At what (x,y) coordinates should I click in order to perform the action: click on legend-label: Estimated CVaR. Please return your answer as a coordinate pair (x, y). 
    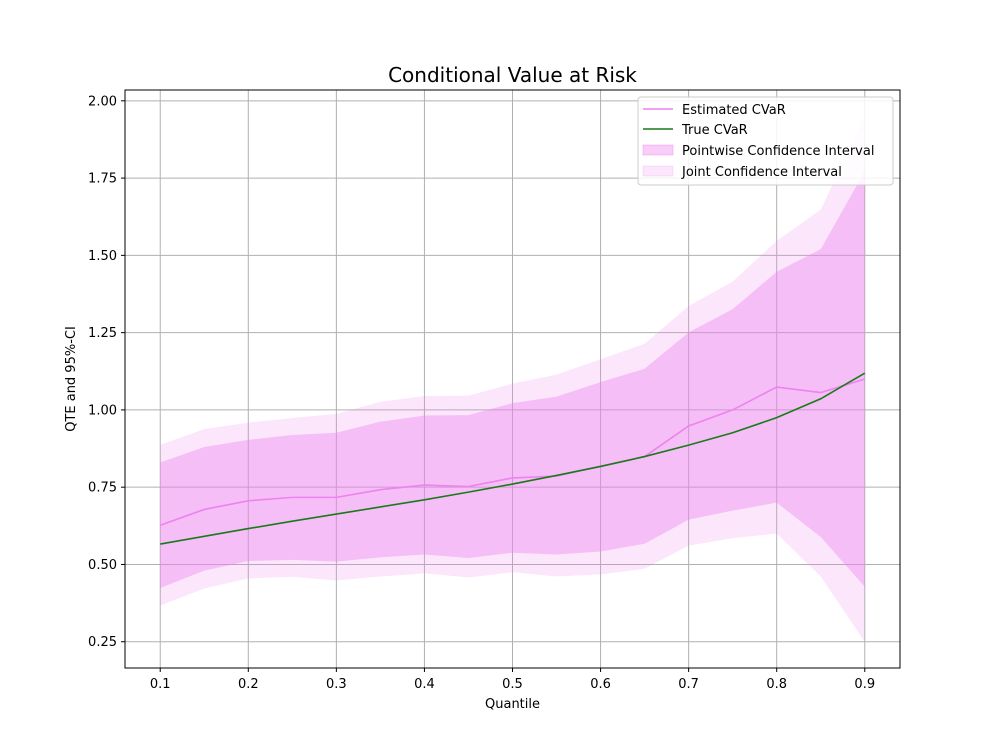
    Looking at the image, I should click on (734, 110).